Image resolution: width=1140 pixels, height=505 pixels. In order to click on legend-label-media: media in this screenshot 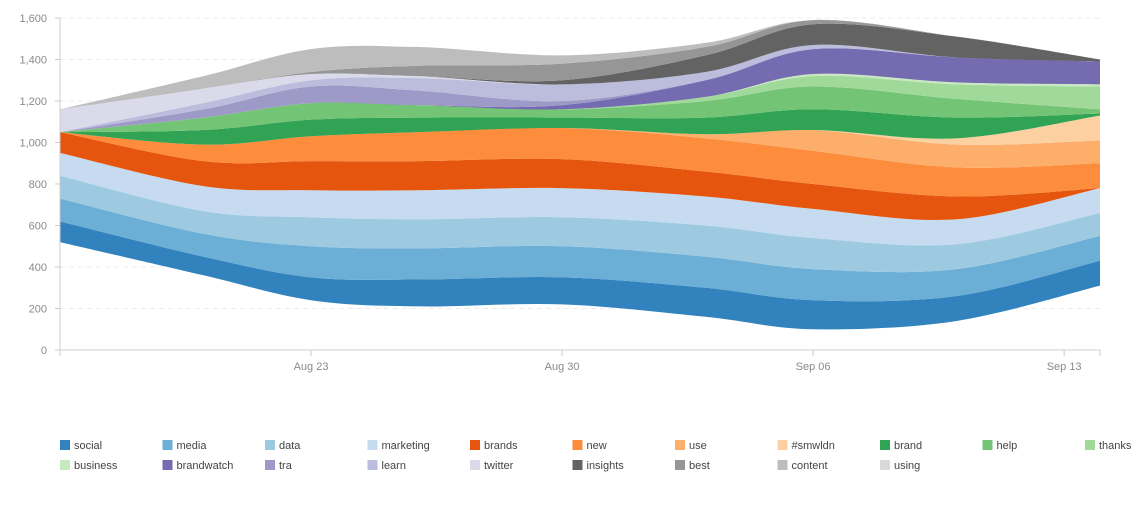, I will do `click(192, 446)`.